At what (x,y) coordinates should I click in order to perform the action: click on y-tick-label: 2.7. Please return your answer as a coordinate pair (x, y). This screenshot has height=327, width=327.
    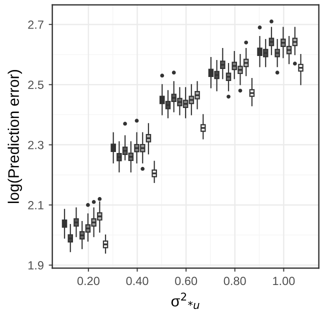
    Looking at the image, I should click on (36, 24).